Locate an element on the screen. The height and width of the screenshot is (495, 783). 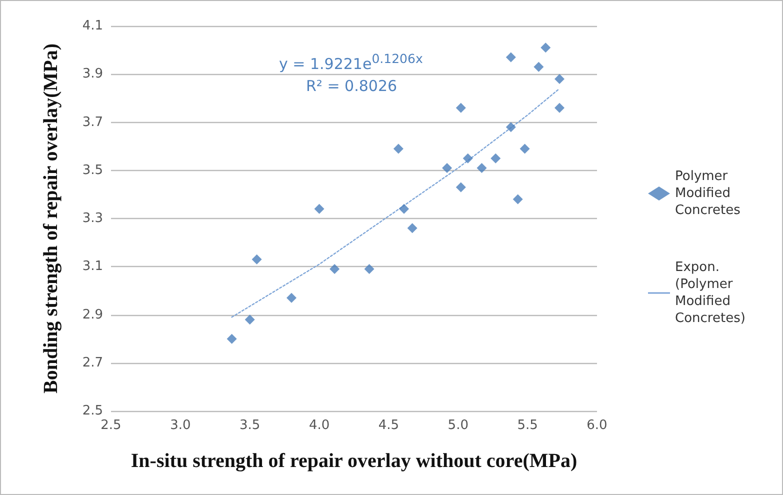
annotation: y = 1.9221e$^{0.1206x}$ is located at coordinates (351, 62).